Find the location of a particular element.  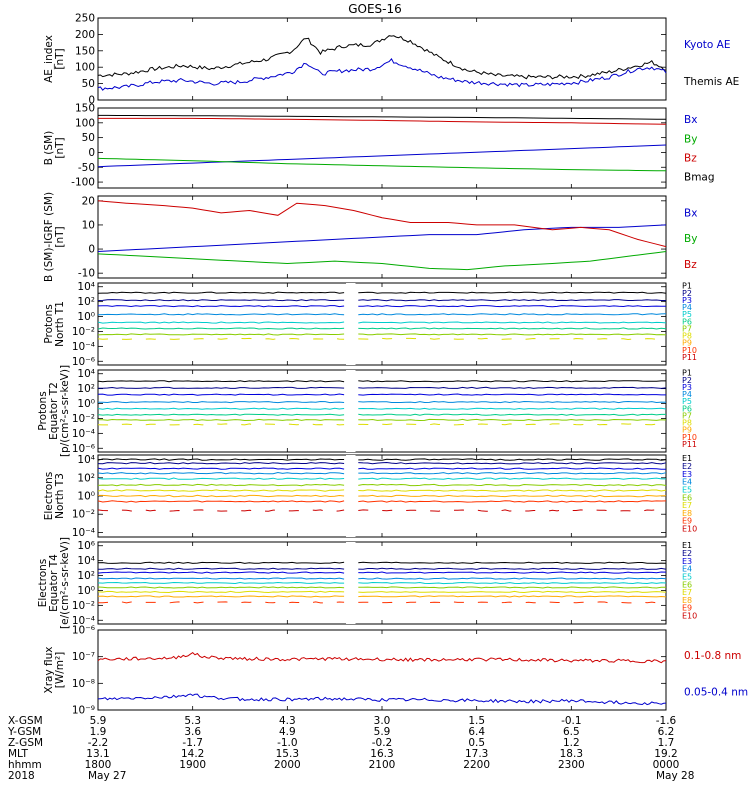

xray-ytick-label: 10⁻⁸ is located at coordinates (83, 684).